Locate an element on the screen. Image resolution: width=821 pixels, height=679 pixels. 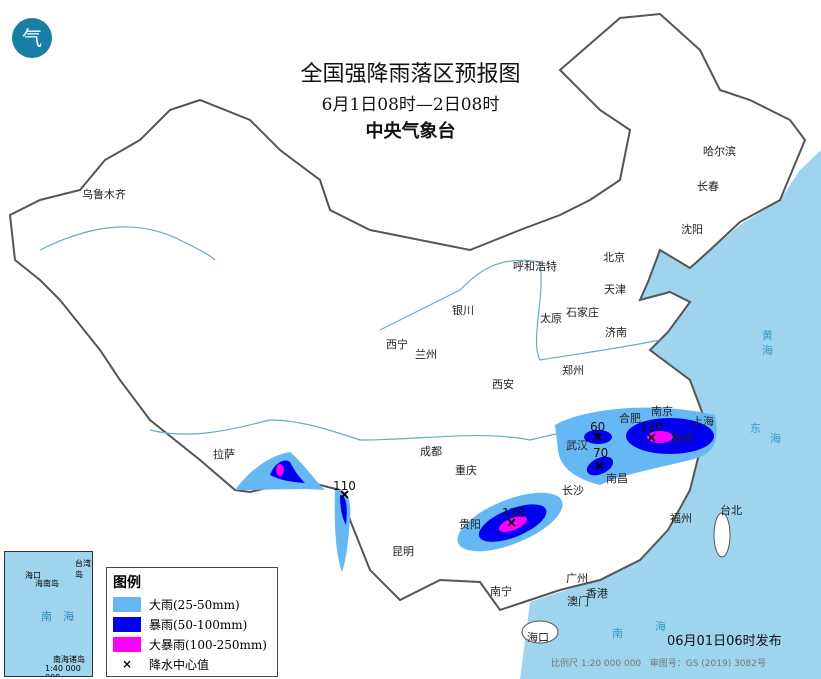
legend-label: 大暴雨(100-250mm) is located at coordinates (208, 644).